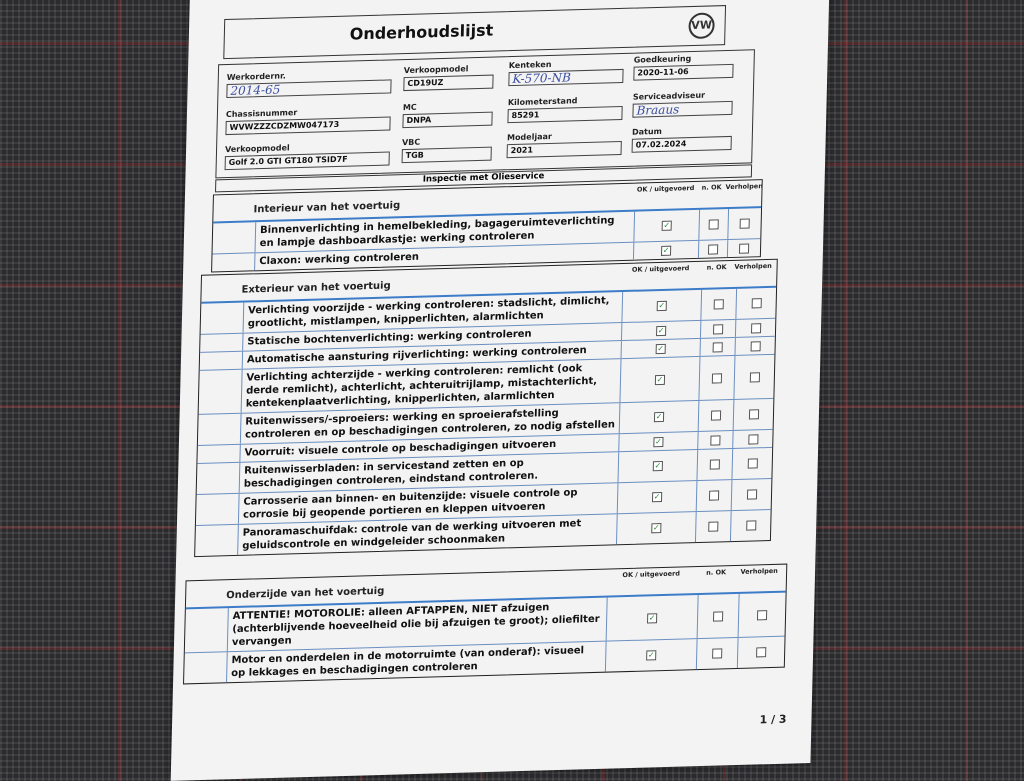  Describe the element at coordinates (446, 155) in the screenshot. I see `field-value: TGB` at that location.